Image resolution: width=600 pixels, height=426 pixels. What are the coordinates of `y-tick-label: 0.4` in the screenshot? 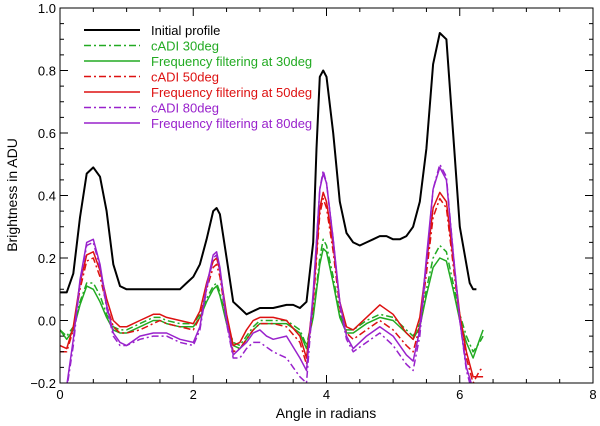 It's located at (47, 196).